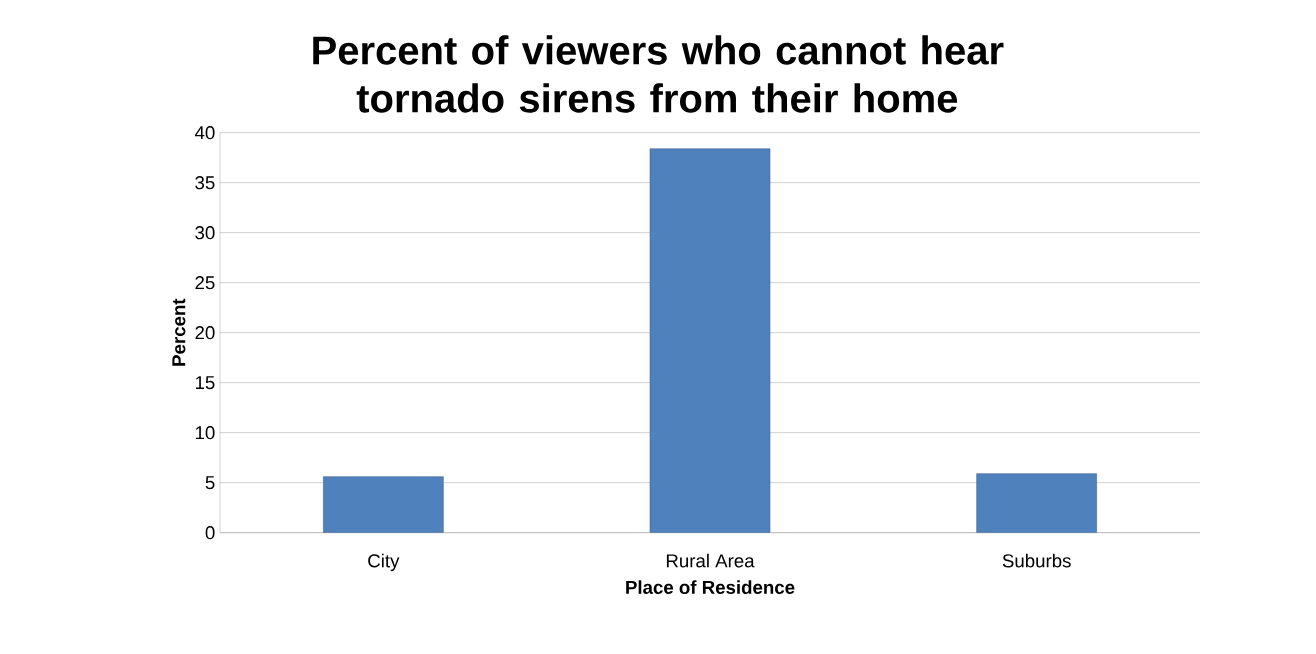  Describe the element at coordinates (710, 560) in the screenshot. I see `x-tick-label: Rural Area` at that location.